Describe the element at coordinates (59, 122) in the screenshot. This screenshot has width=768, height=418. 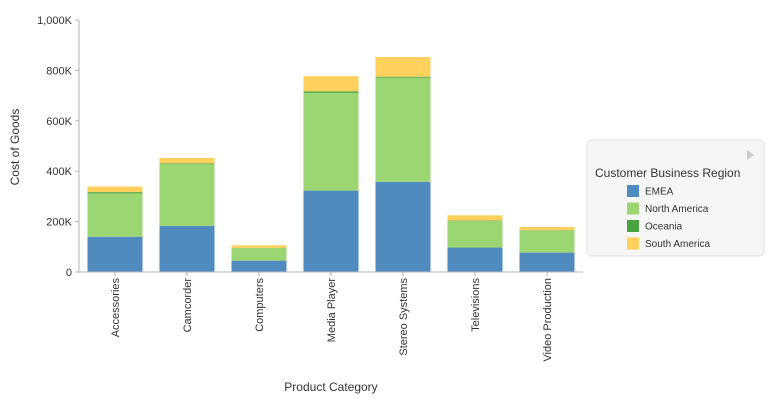
I see `y-tick-label: 600K` at that location.